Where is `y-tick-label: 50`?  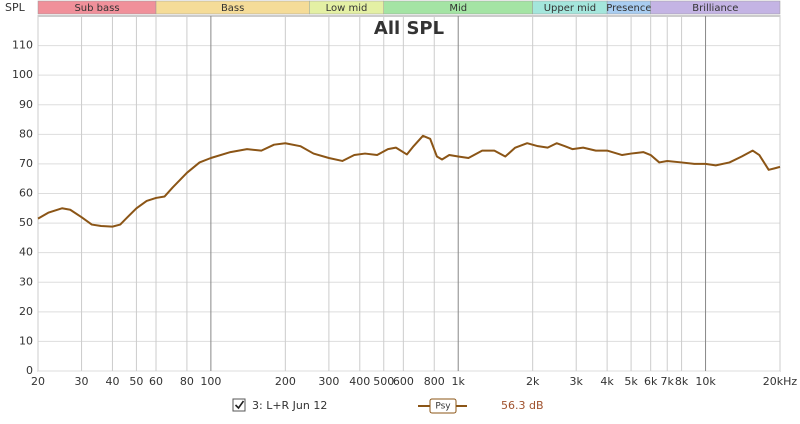 y-tick-label: 50 is located at coordinates (26, 222).